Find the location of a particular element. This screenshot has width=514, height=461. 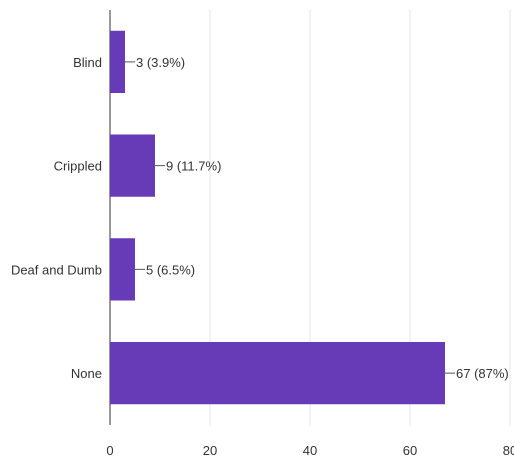

category-label: Blind is located at coordinates (87, 62).